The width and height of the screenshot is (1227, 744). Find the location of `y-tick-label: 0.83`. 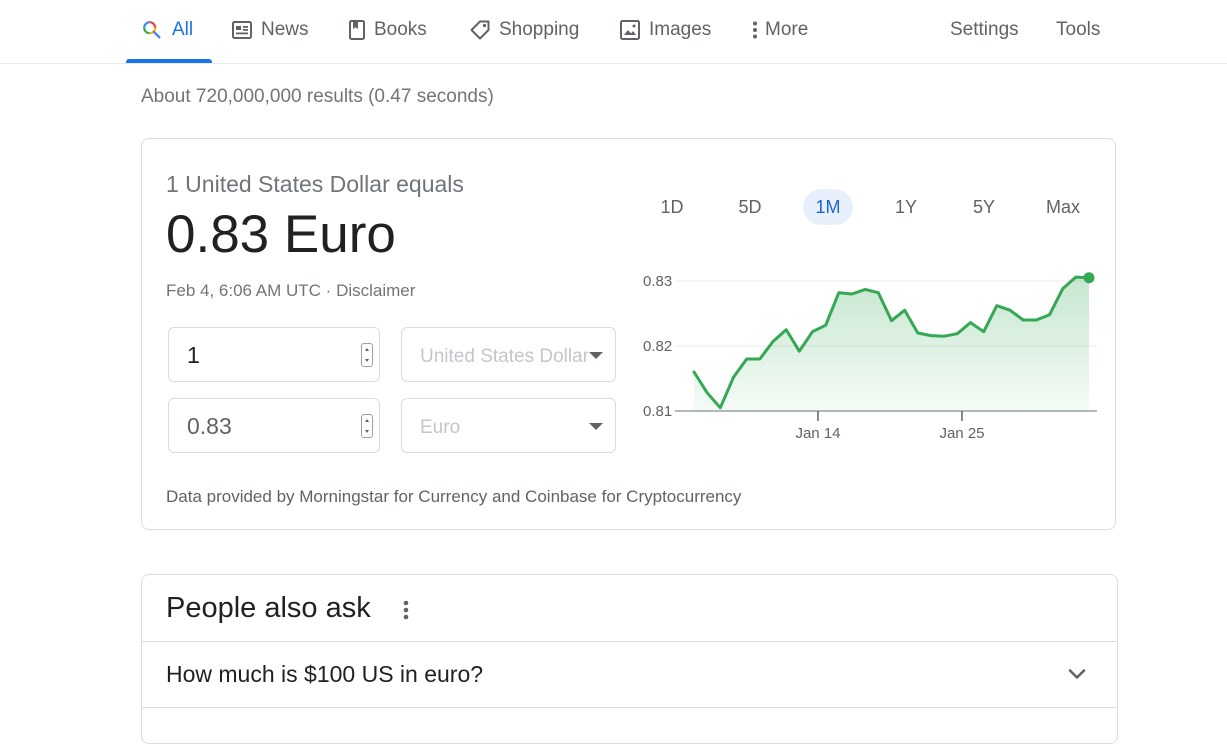

y-tick-label: 0.83 is located at coordinates (657, 281).